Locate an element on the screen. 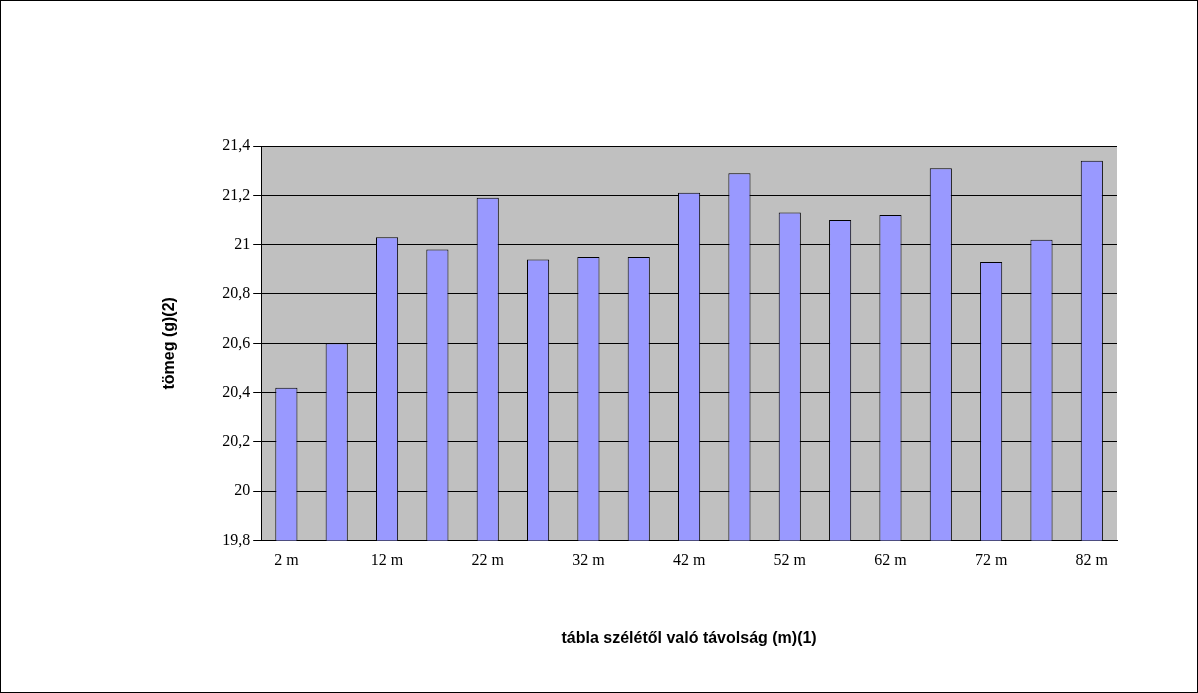 This screenshot has height=693, width=1198. y-tick-label: 20,4 is located at coordinates (236, 391).